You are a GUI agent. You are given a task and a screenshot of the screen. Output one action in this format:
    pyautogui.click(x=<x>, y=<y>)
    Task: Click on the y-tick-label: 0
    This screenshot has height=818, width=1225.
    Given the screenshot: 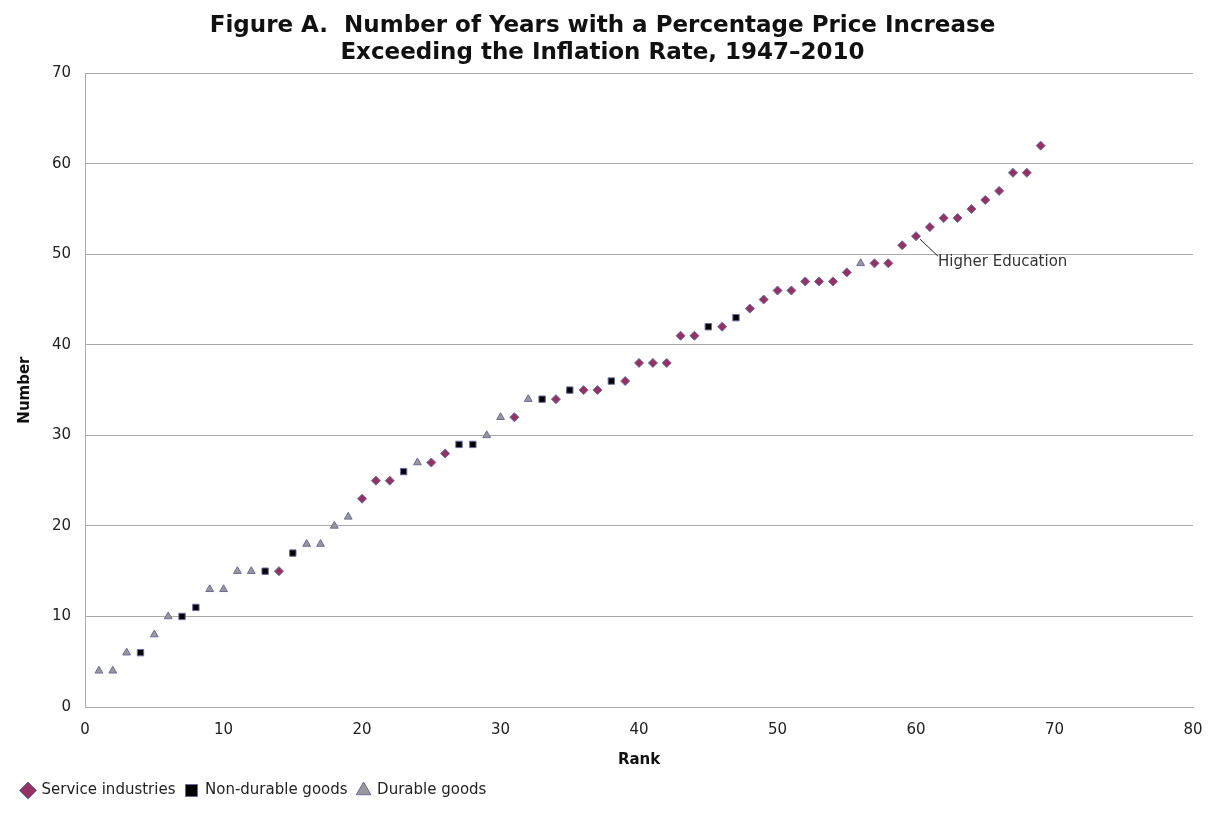 What is the action you would take?
    pyautogui.click(x=66, y=705)
    